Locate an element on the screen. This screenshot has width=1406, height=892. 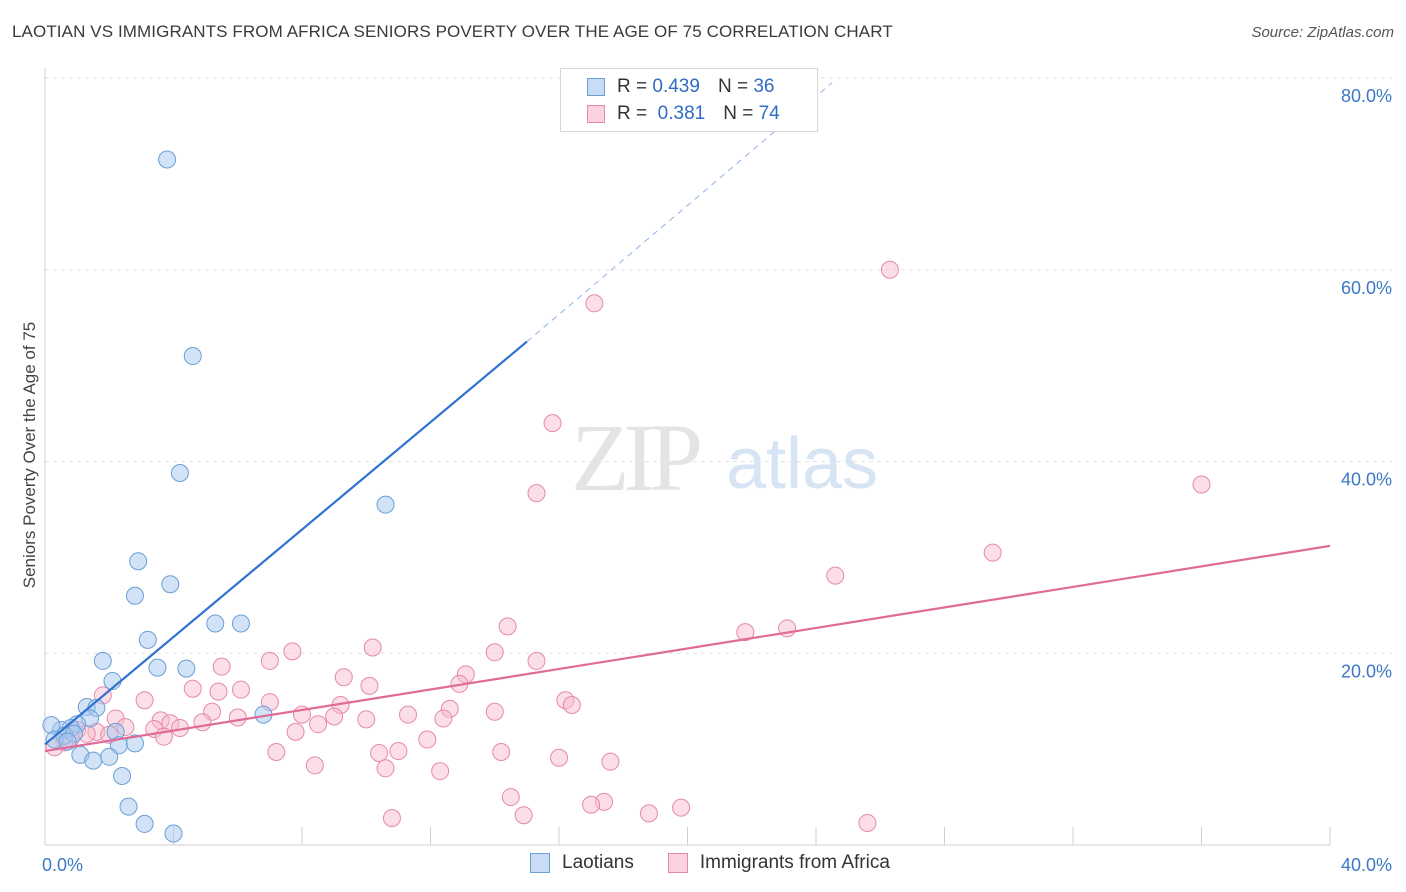
legend-label-africa: Immigrants from Africa is located at coordinates (794, 862).